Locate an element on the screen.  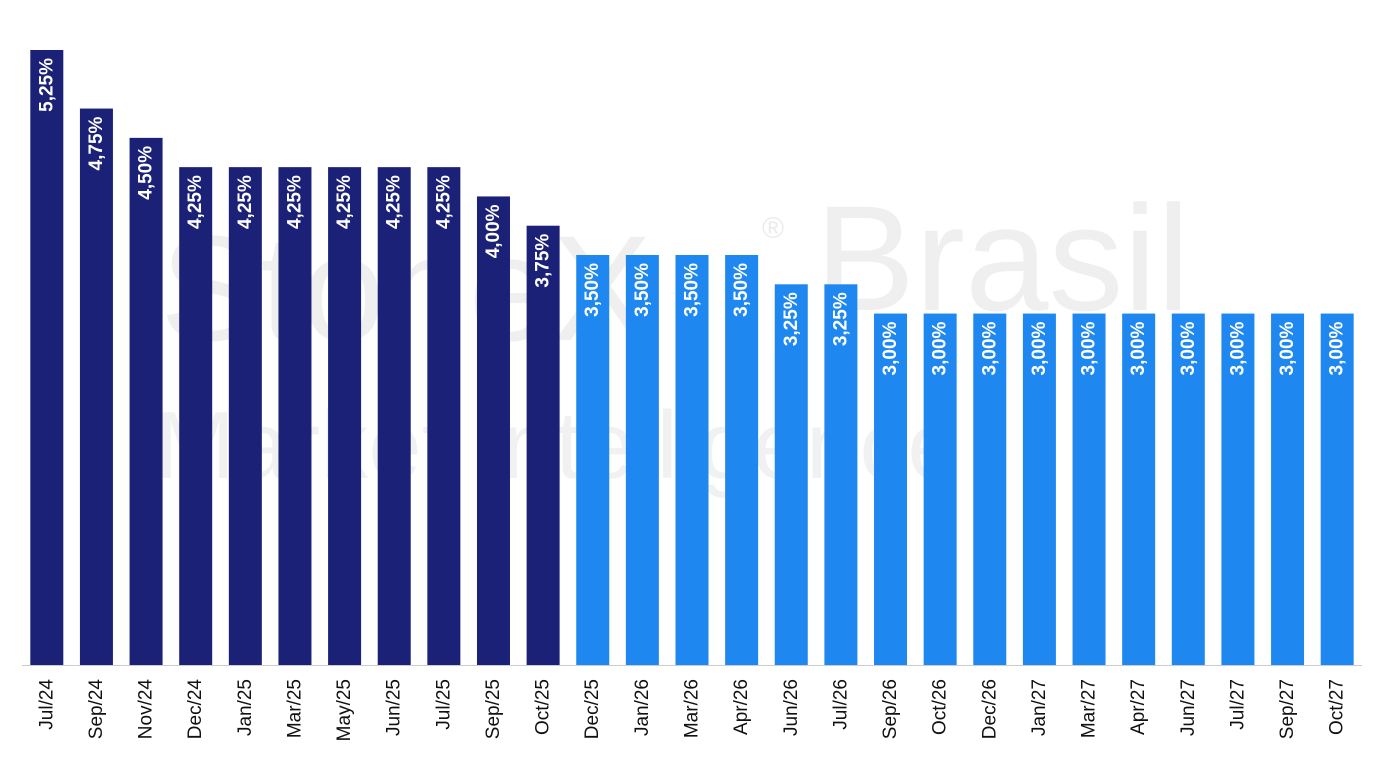
x-tick-label: Dec/25 is located at coordinates (592, 709).